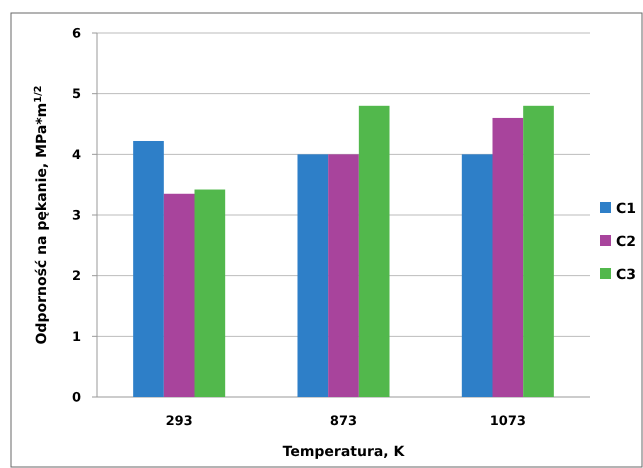 The image size is (643, 468). What do you see at coordinates (626, 208) in the screenshot?
I see `legend-label: C1` at bounding box center [626, 208].